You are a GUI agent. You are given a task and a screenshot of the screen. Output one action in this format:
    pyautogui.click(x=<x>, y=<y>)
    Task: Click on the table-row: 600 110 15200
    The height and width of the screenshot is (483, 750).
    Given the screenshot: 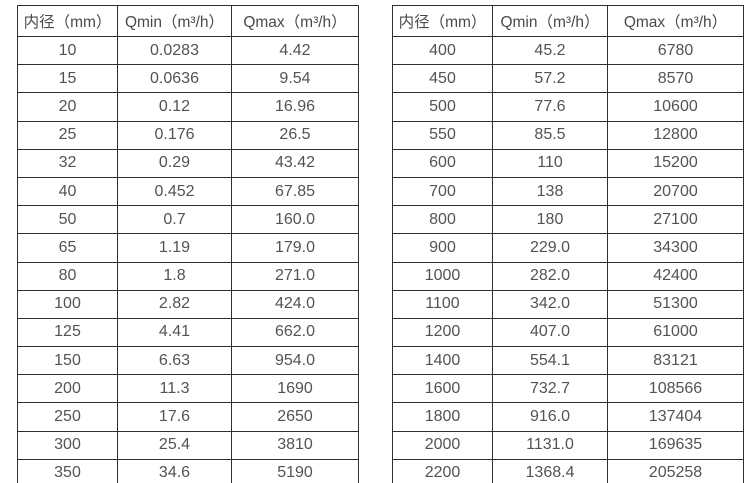 What is the action you would take?
    pyautogui.click(x=568, y=163)
    